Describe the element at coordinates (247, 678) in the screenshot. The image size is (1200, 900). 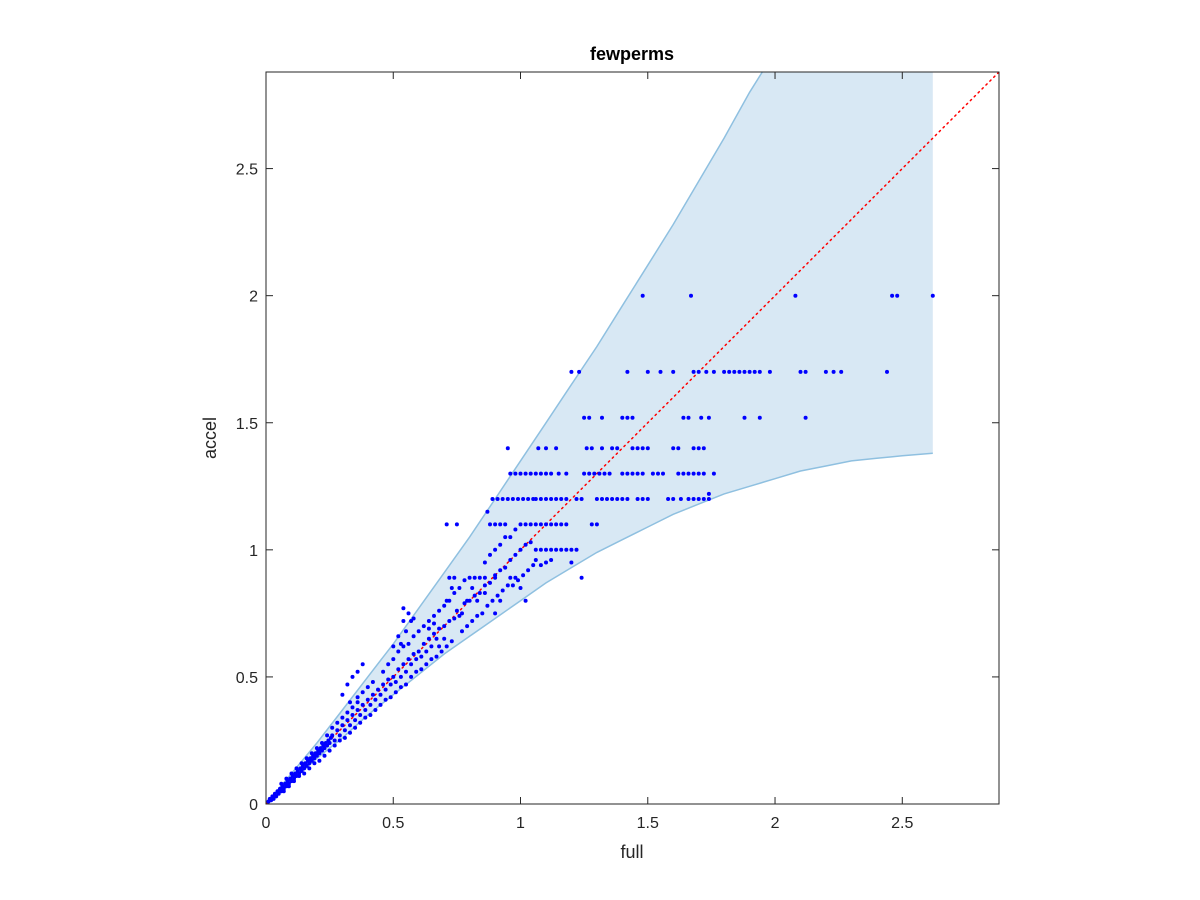
I see `y-tick-label: 0.5` at that location.